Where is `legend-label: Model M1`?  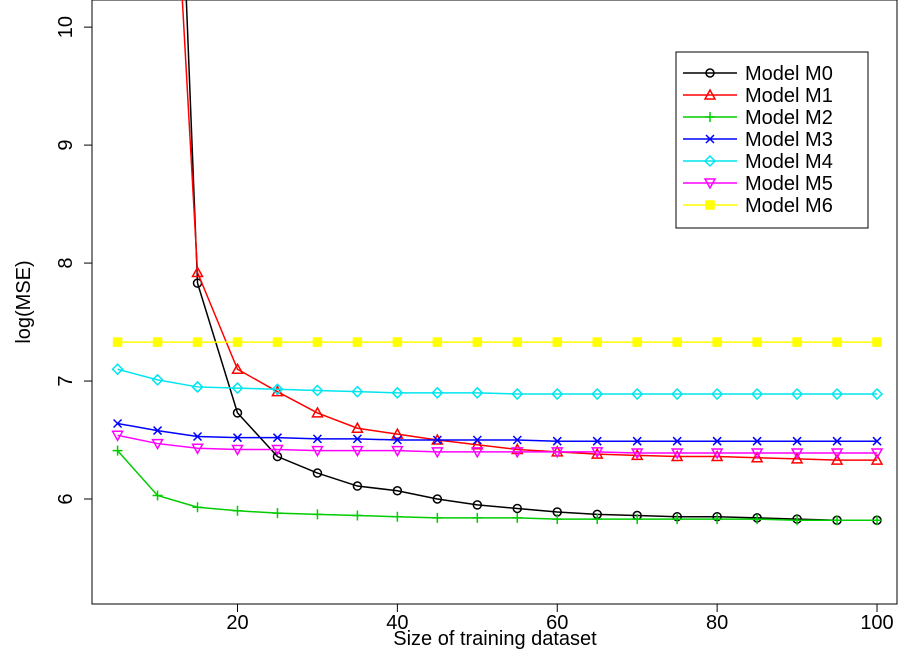 legend-label: Model M1 is located at coordinates (789, 96).